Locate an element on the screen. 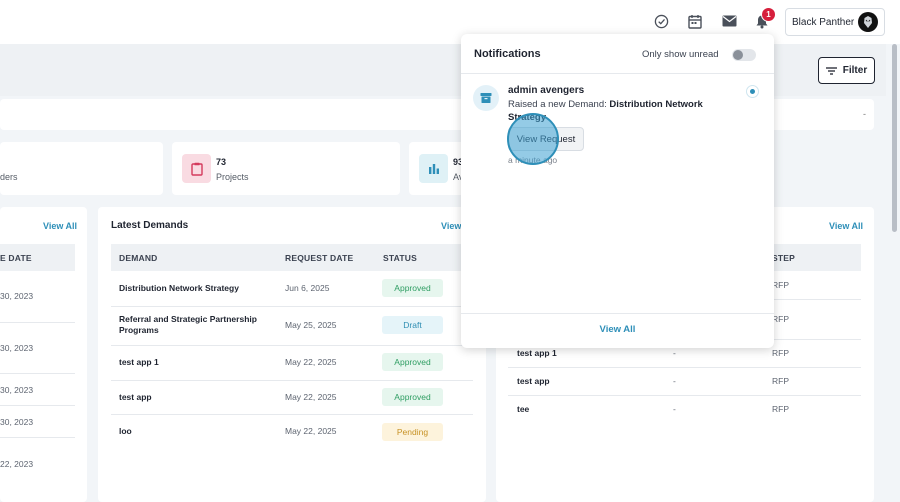 The image size is (900, 502). demands-table-header: DEMAND REQUEST DATE STATUS is located at coordinates (292, 257).